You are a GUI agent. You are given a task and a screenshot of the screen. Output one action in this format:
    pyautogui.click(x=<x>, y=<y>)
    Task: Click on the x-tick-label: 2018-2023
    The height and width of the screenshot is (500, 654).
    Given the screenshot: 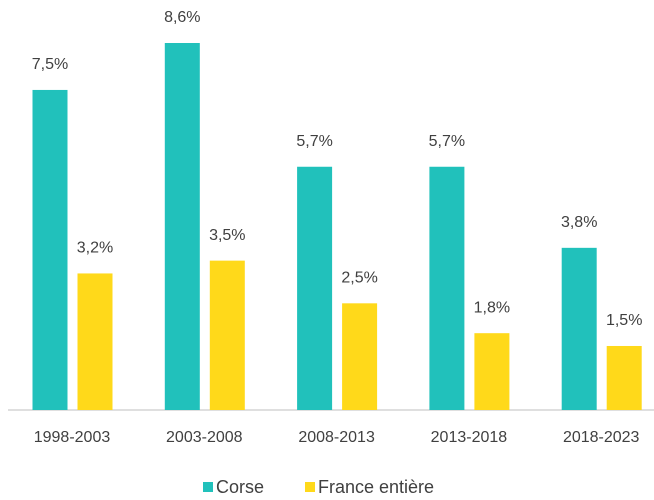 What is the action you would take?
    pyautogui.click(x=601, y=437)
    